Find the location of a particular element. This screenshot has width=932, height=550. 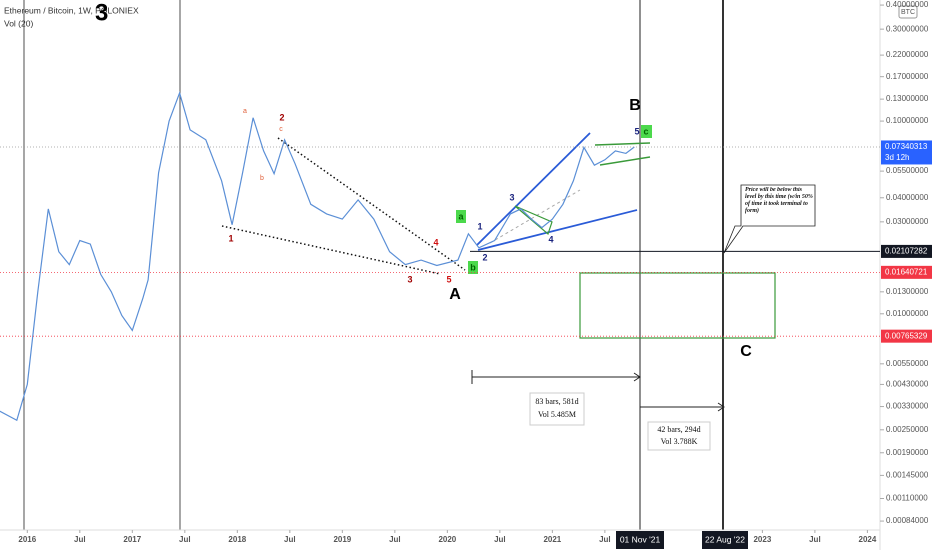

y-tick-label: 0.00190000 is located at coordinates (907, 452).